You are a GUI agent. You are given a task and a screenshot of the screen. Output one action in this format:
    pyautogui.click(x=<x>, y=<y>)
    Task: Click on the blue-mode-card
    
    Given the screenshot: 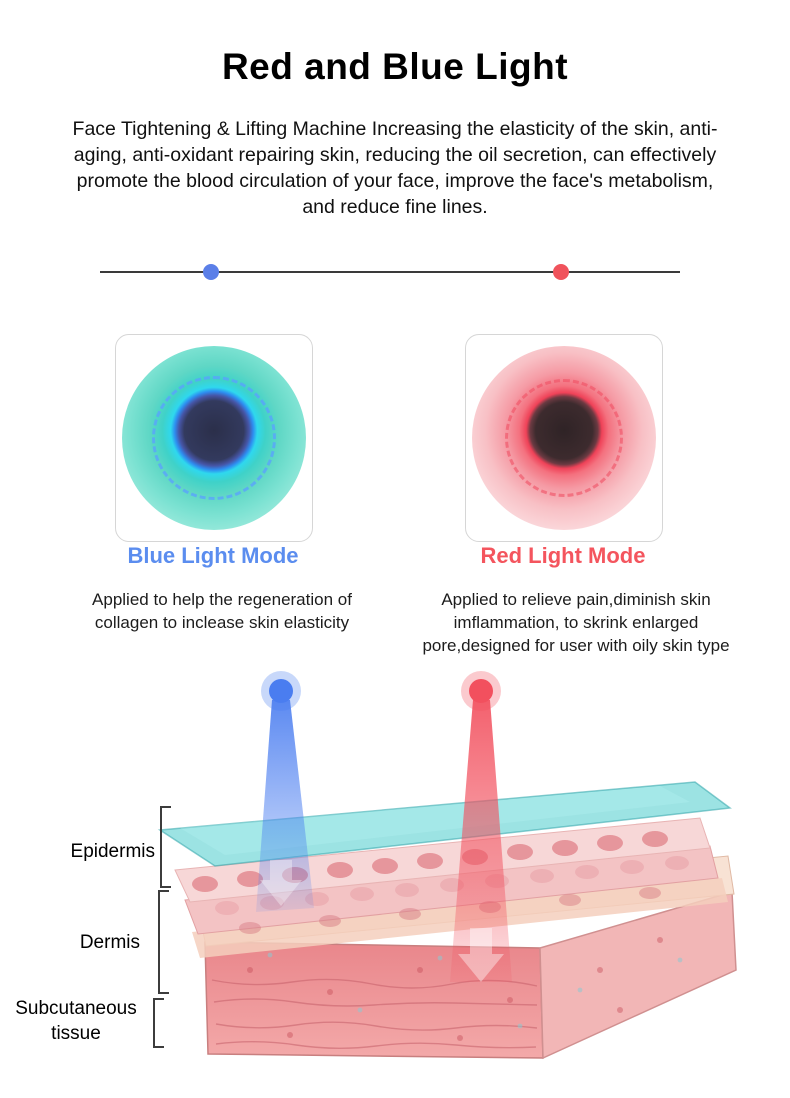 What is the action you would take?
    pyautogui.click(x=214, y=438)
    